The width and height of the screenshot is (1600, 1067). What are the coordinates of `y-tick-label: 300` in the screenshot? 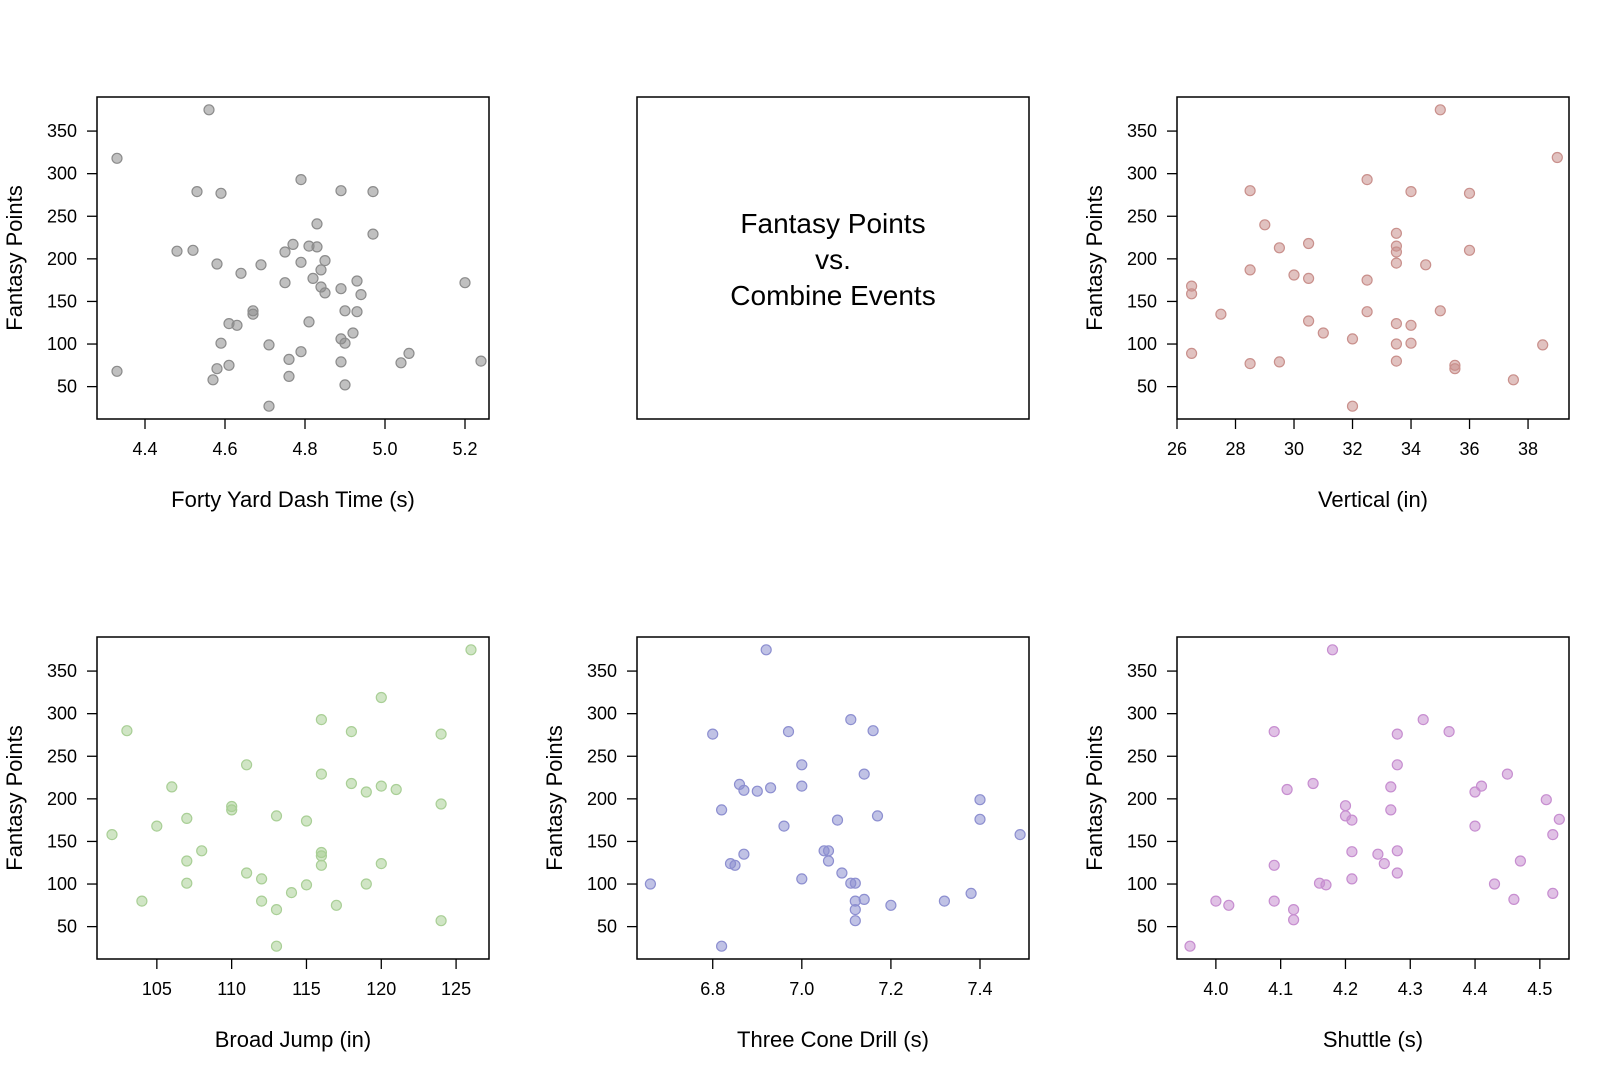 It's located at (62, 174).